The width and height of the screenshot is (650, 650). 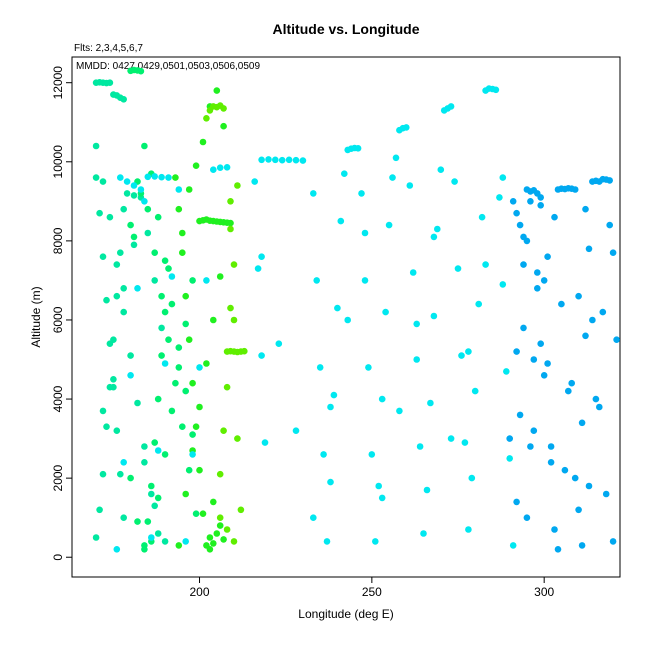 I want to click on x-axis: 200 250 300, so click(x=372, y=588).